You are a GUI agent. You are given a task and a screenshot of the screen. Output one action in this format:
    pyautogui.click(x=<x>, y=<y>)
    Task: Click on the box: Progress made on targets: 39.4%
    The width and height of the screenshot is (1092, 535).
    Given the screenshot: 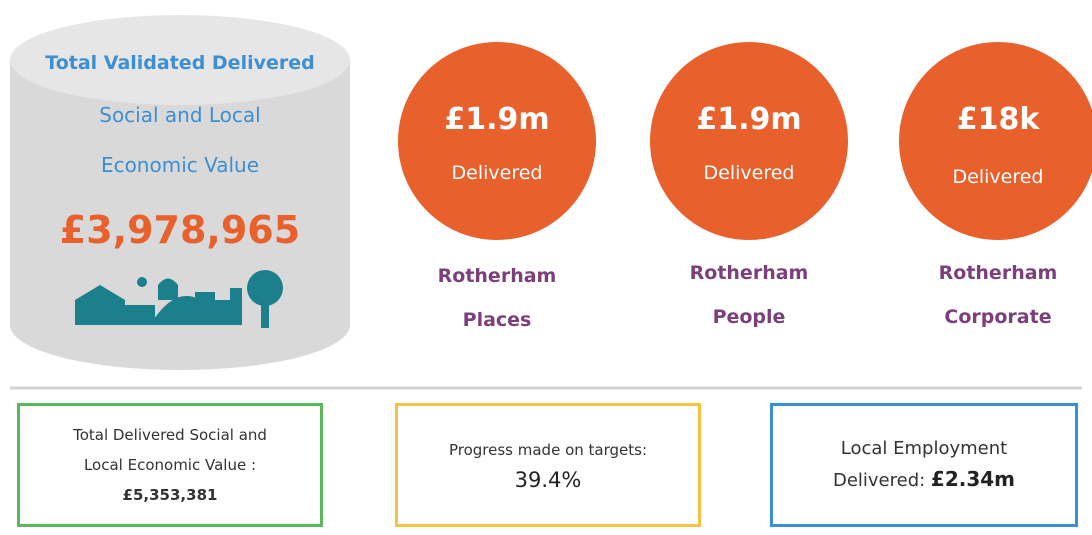 What is the action you would take?
    pyautogui.click(x=548, y=465)
    